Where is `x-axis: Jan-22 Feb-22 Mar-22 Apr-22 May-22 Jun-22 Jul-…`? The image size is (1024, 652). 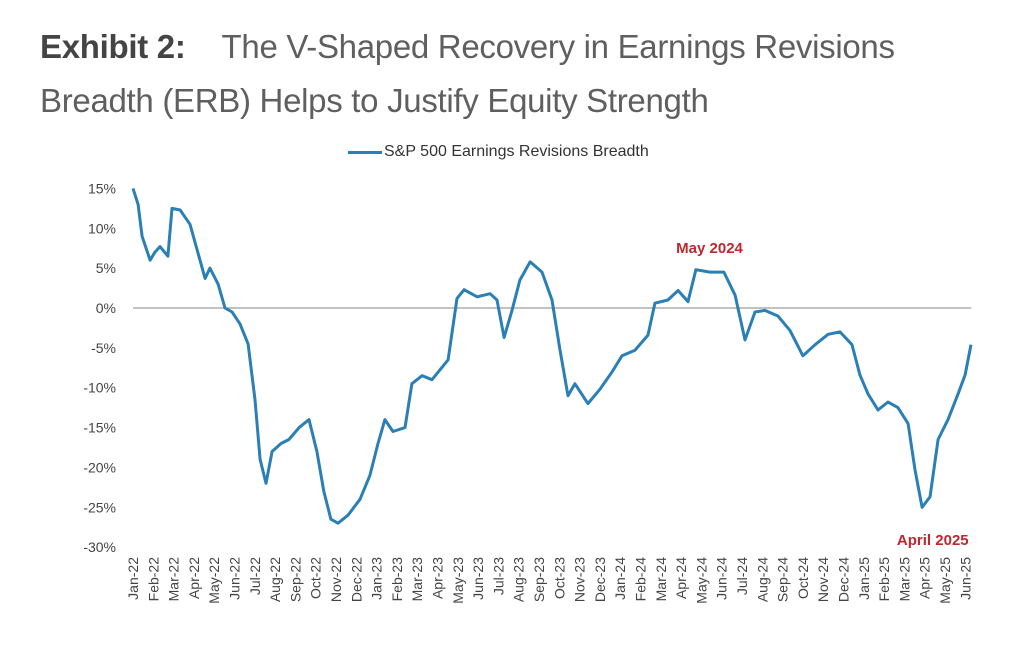
x-axis: Jan-22 Feb-22 Mar-22 Apr-22 May-22 Jun-22 Jul-… is located at coordinates (549, 580).